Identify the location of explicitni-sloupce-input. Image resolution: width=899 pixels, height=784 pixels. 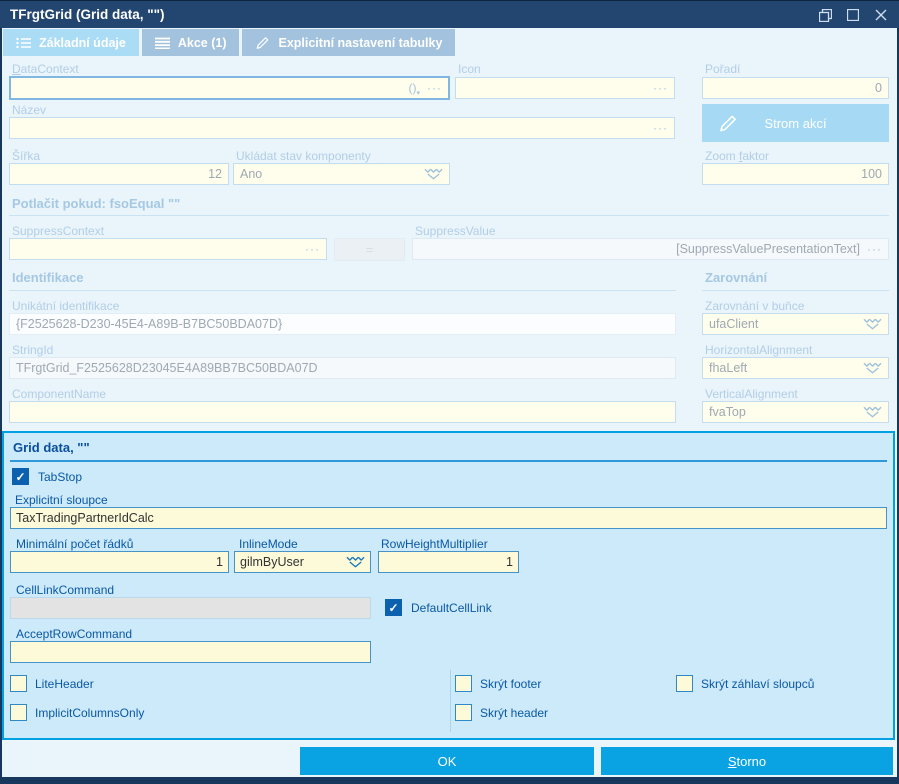
(448, 518).